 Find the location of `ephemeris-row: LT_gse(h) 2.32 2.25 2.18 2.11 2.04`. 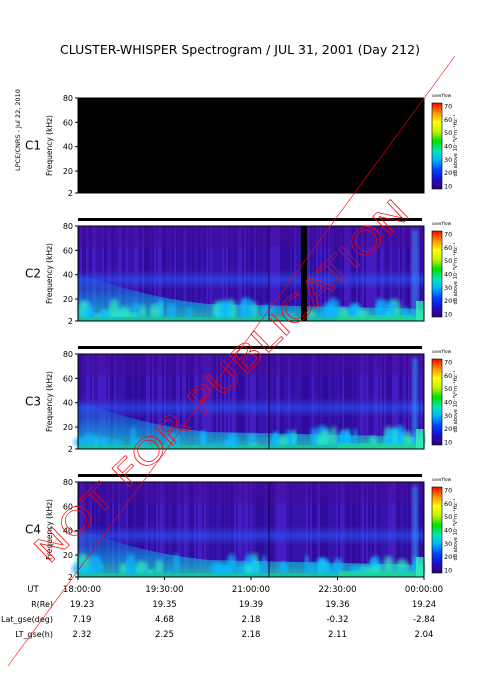

ephemeris-row: LT_gse(h) 2.32 2.25 2.18 2.11 2.04 is located at coordinates (224, 635).